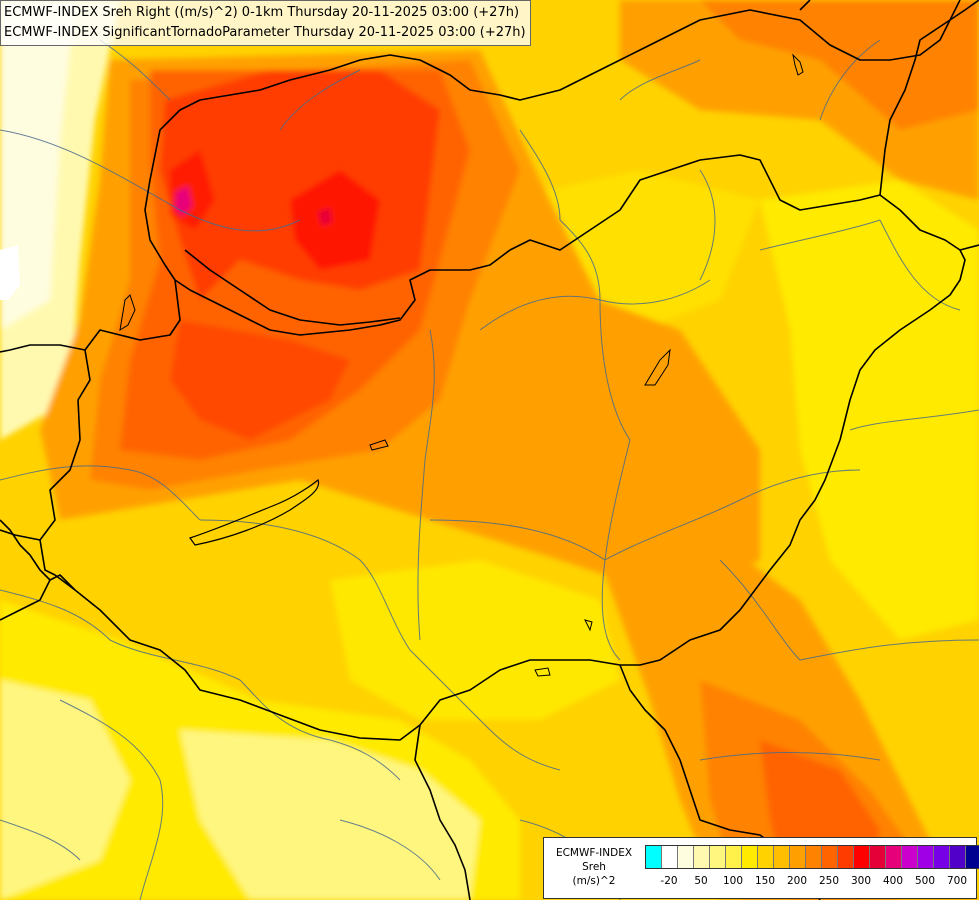 This screenshot has width=979, height=900. I want to click on field-white-patch, so click(10, 272).